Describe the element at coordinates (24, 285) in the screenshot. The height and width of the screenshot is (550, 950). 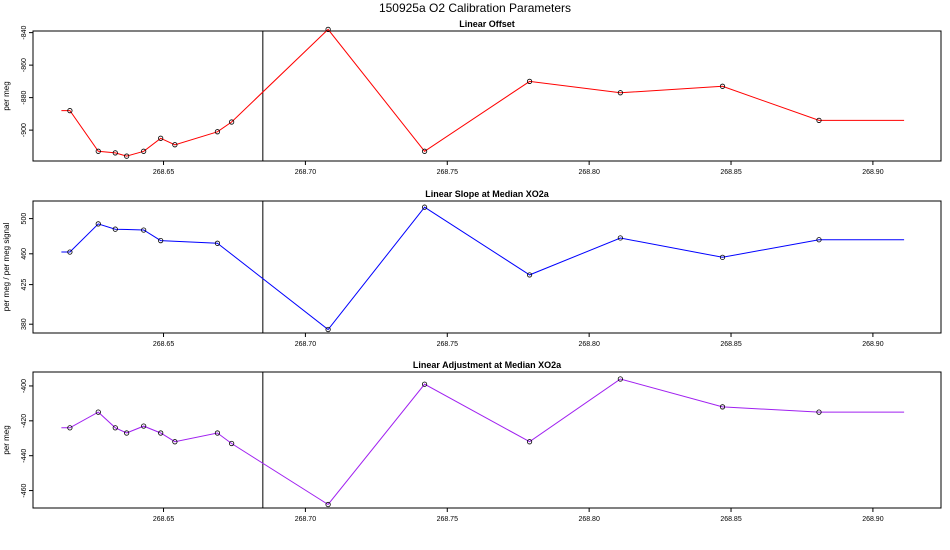
I see `y-tick-label: 425` at that location.